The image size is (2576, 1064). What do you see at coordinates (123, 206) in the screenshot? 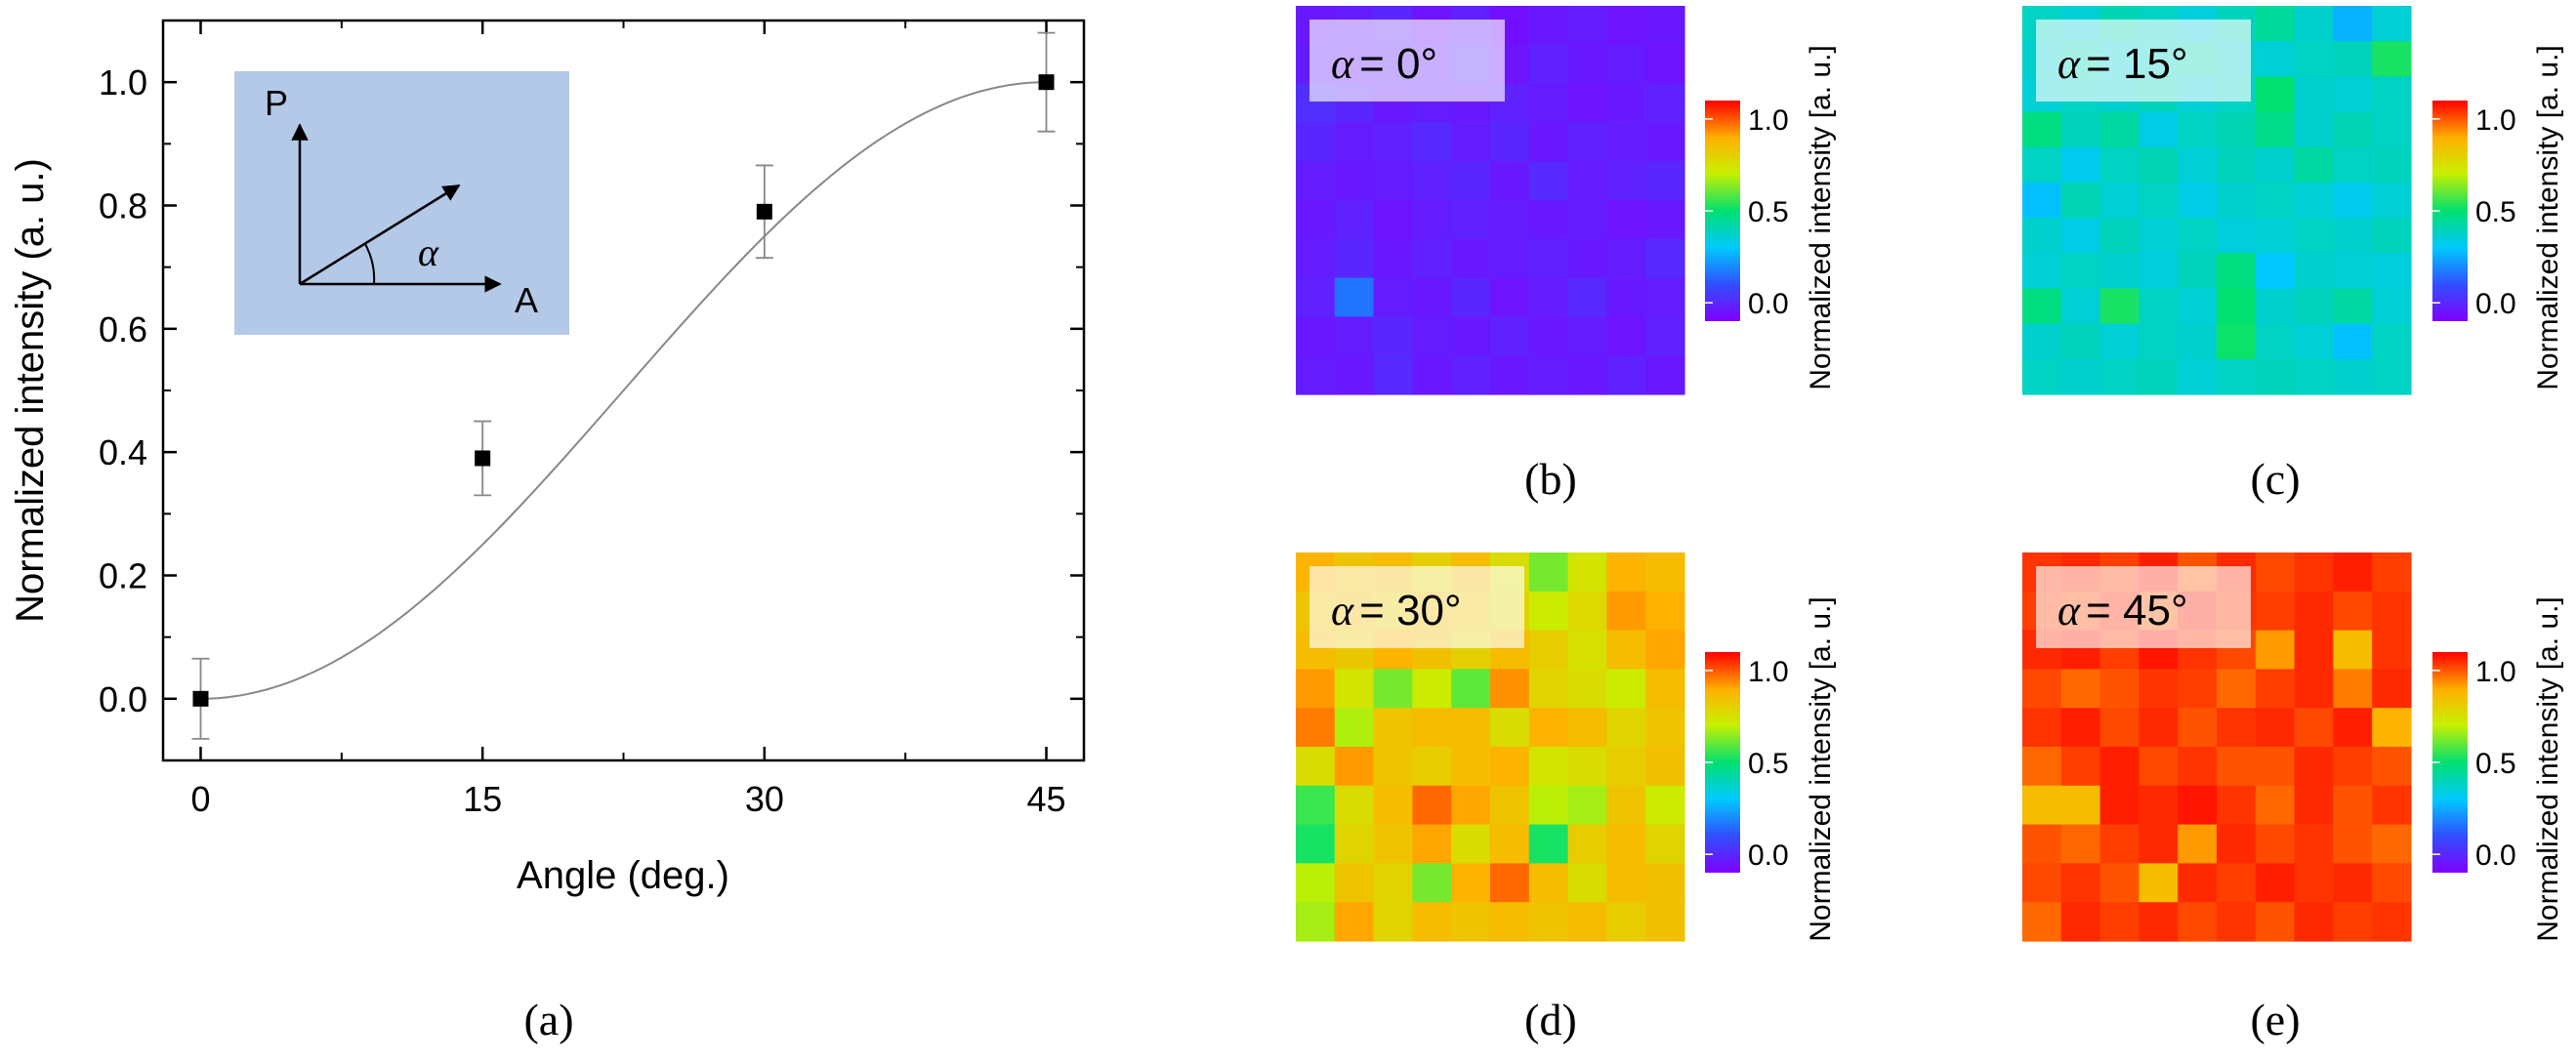
I see `y-tick-label: 0.8` at bounding box center [123, 206].